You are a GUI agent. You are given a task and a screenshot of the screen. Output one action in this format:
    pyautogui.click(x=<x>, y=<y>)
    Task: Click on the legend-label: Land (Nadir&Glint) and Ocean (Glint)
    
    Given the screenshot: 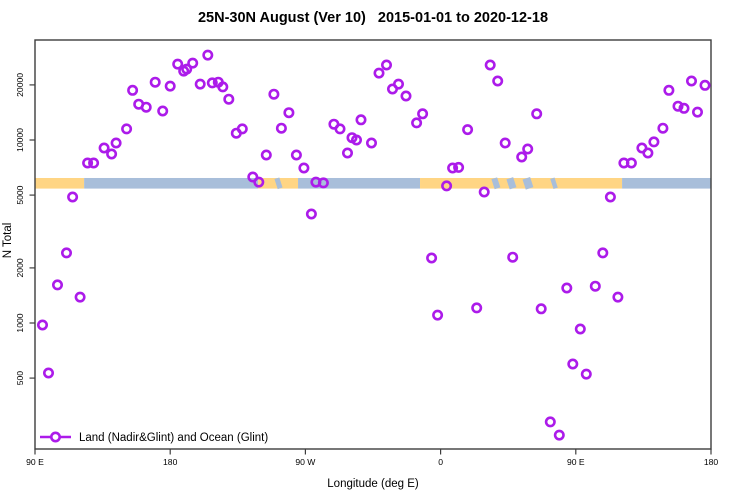 What is the action you would take?
    pyautogui.click(x=173, y=438)
    